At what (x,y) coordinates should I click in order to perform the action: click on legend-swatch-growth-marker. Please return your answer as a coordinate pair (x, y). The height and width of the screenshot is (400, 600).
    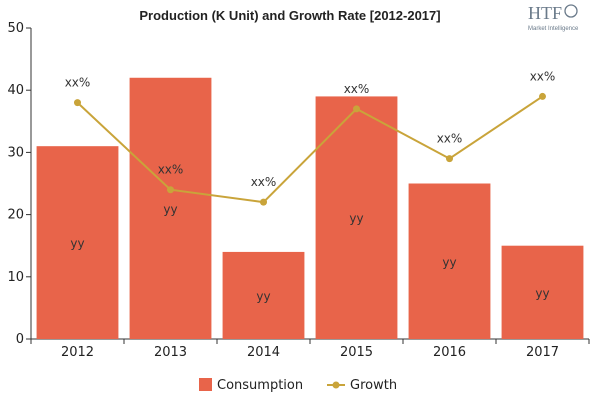
    Looking at the image, I should click on (336, 385).